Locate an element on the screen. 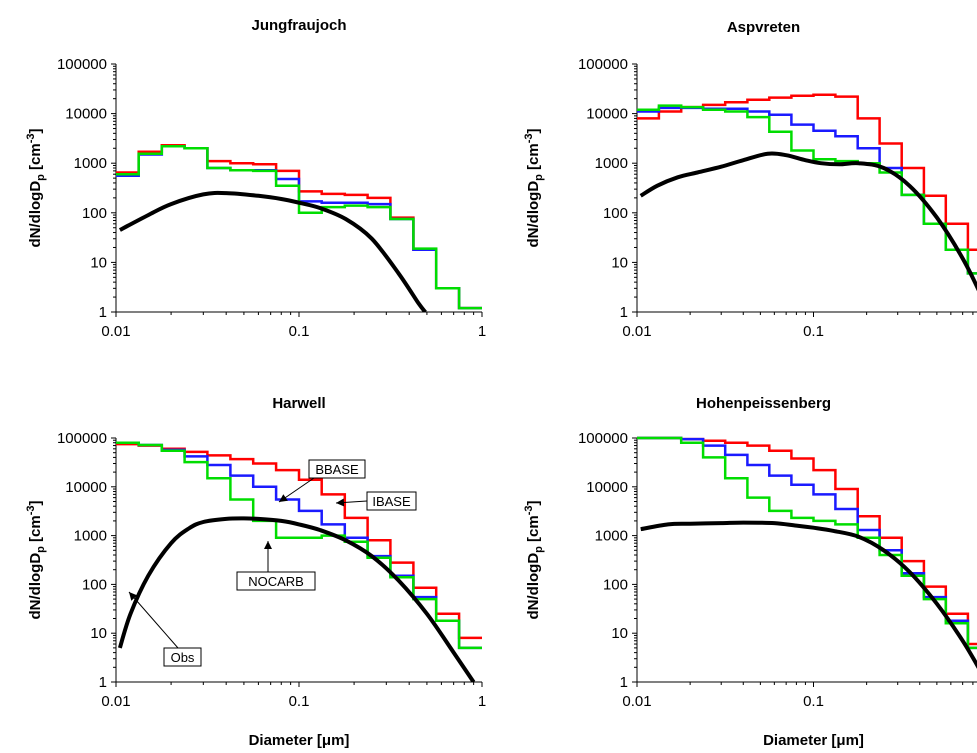  annotation-obs: Obs is located at coordinates (165, 629).